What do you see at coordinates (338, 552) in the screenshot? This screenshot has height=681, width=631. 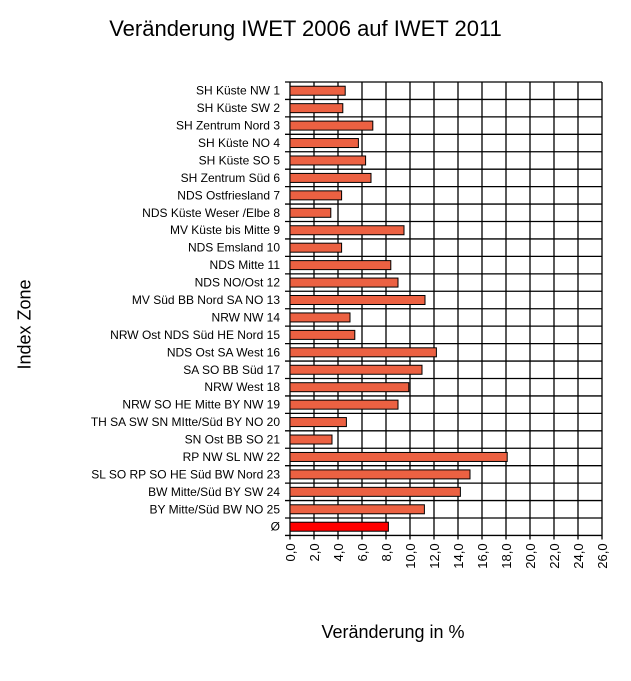 I see `x-tick-label: 4,0` at bounding box center [338, 552].